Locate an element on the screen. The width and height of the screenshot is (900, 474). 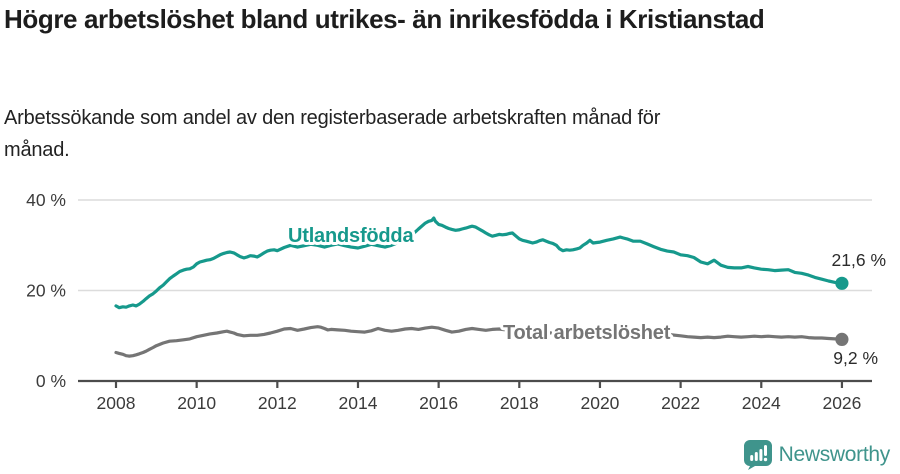
x-axis-tick-label: 2024 is located at coordinates (761, 403).